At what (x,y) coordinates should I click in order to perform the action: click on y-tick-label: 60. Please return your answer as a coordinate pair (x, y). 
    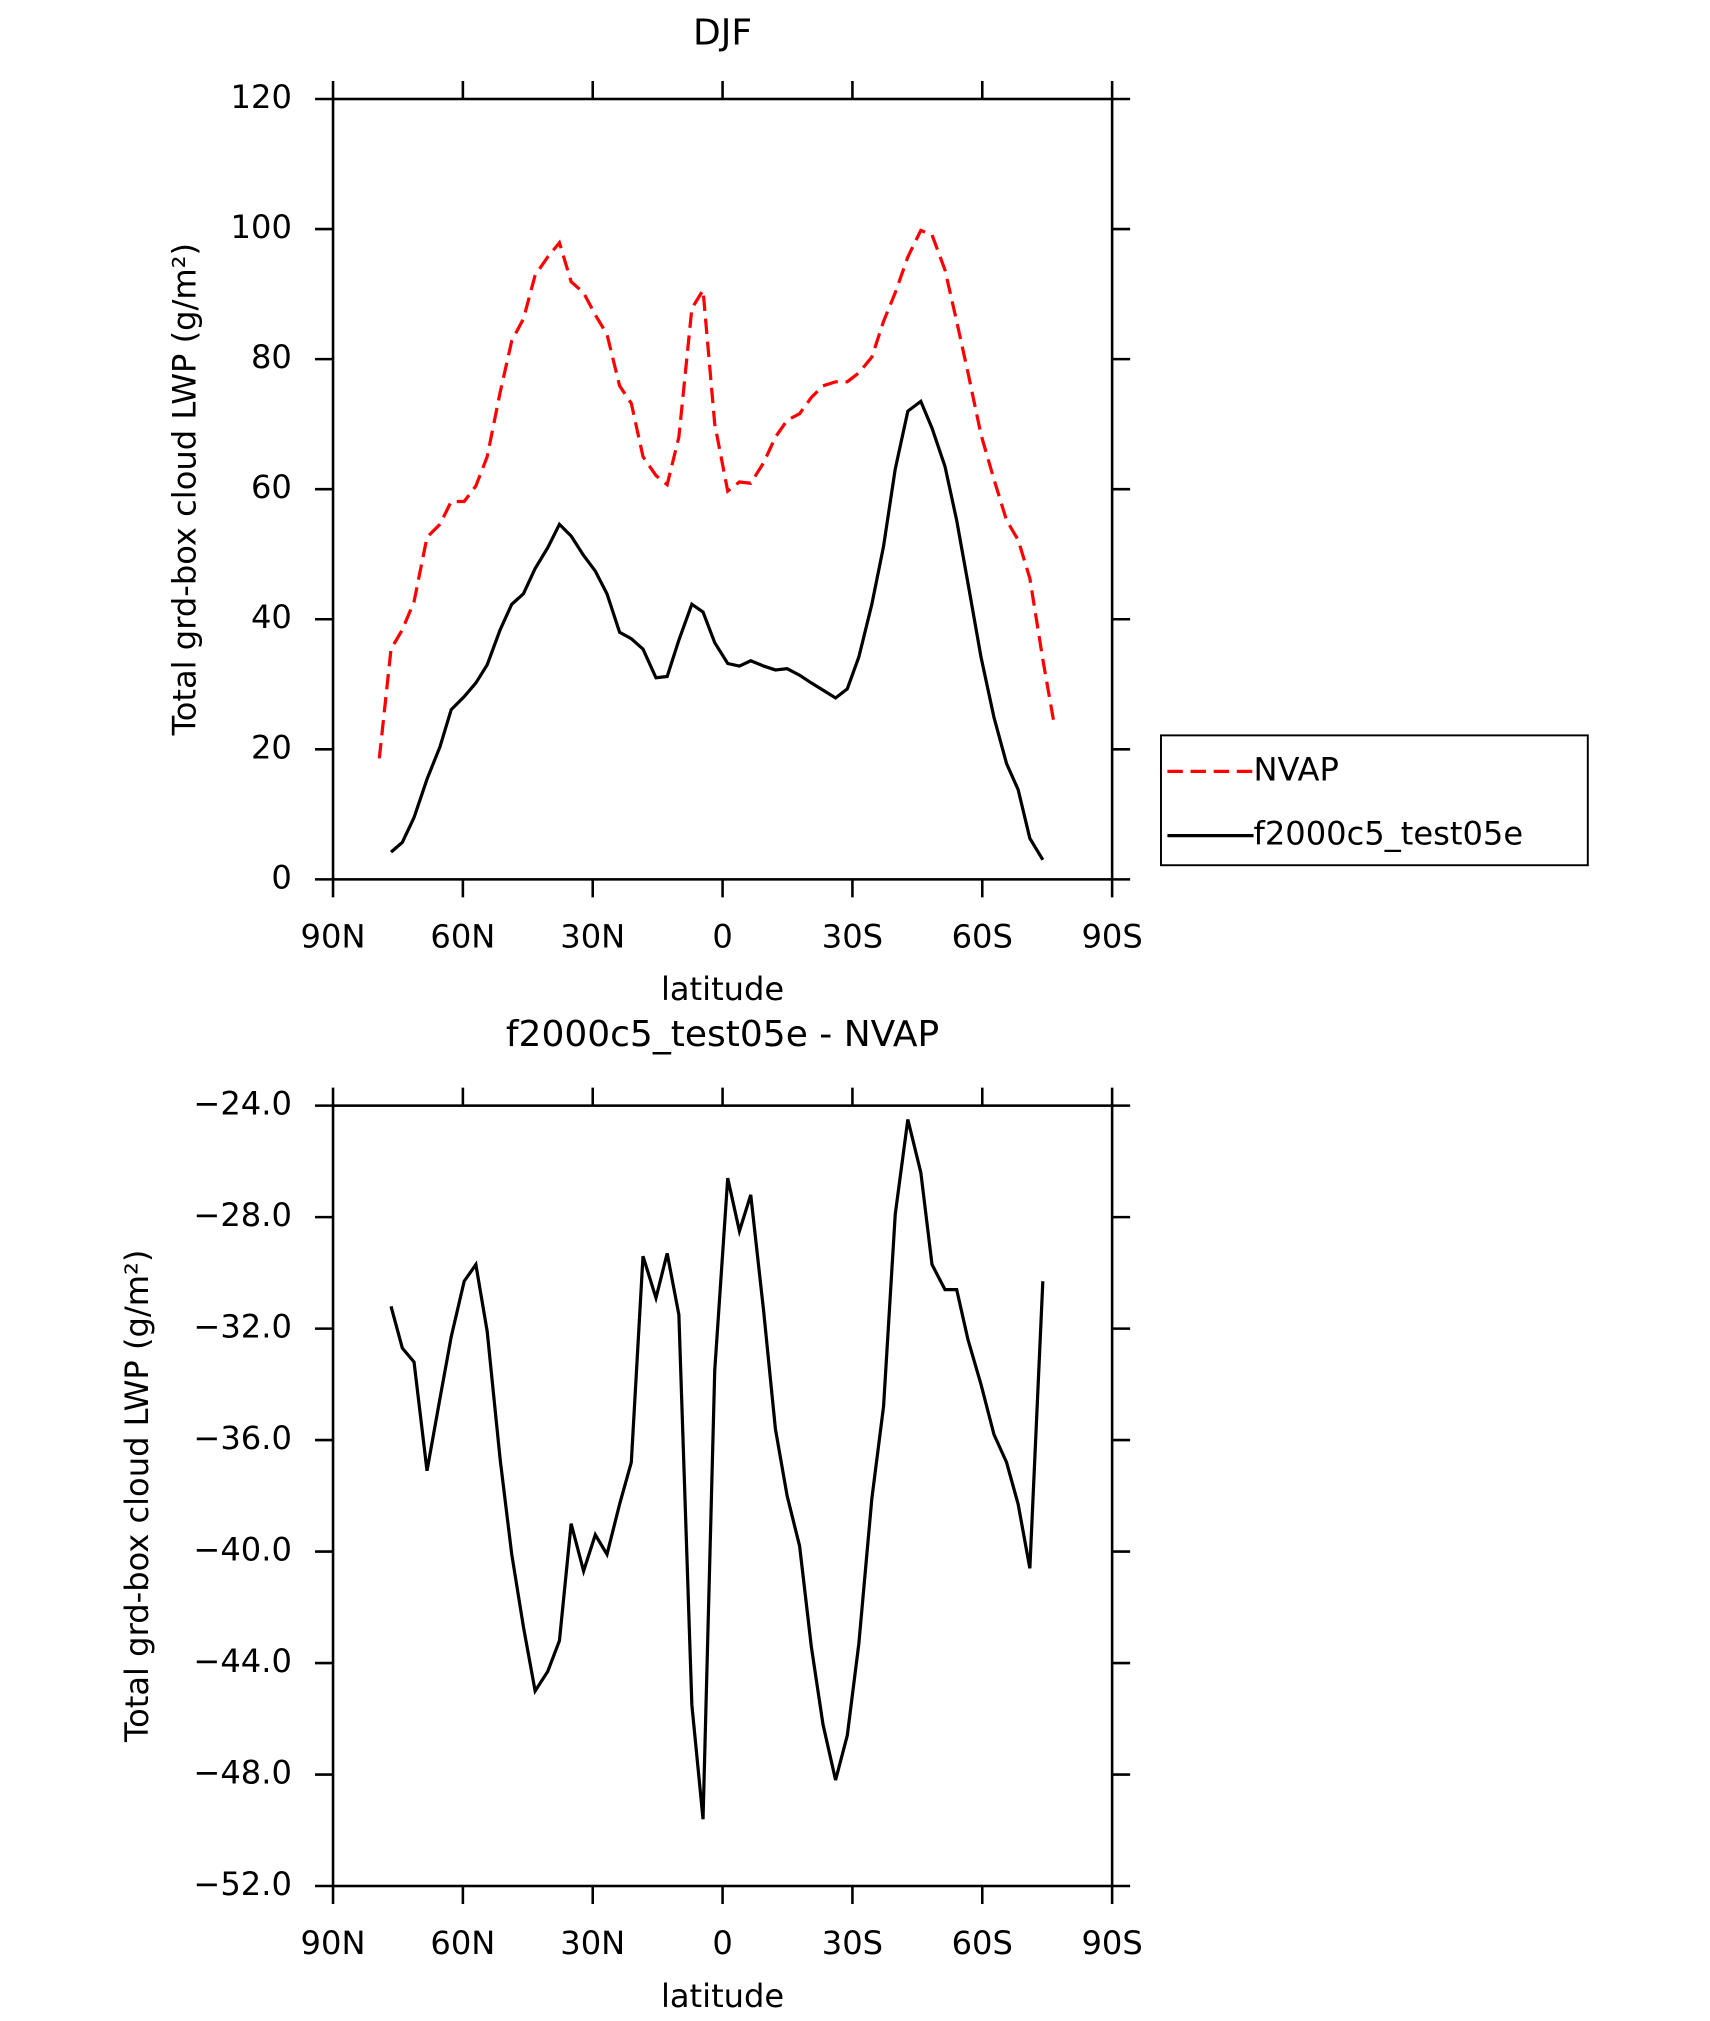
    Looking at the image, I should click on (271, 487).